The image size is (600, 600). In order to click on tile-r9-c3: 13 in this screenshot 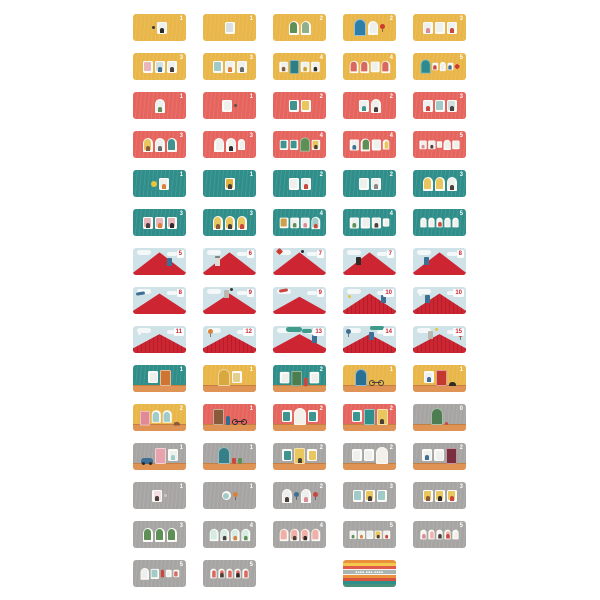, I will do `click(299, 339)`.